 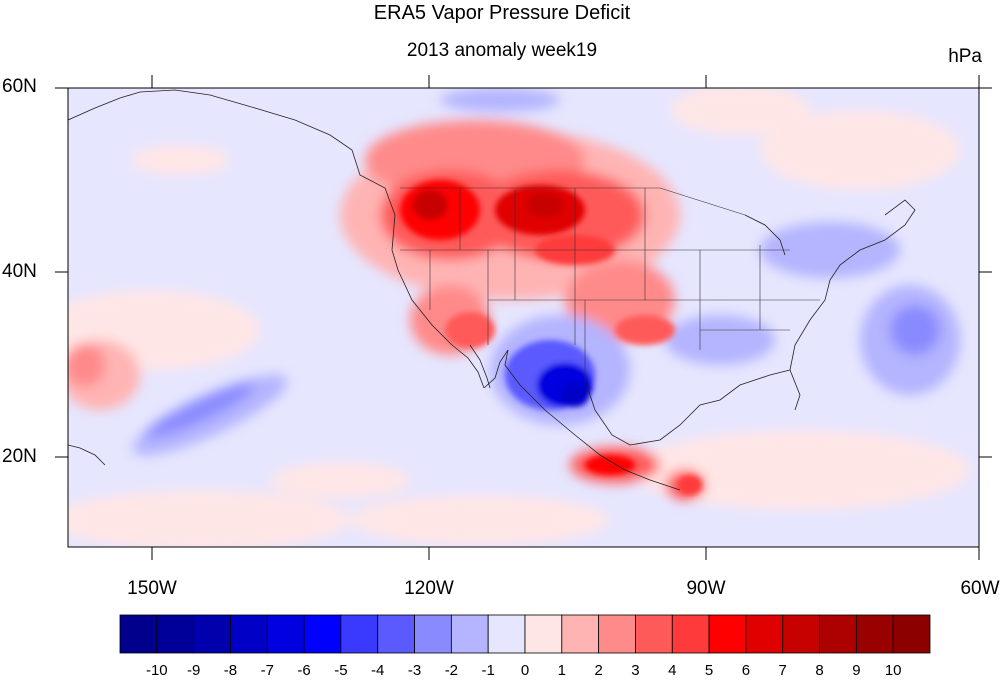 I want to click on colorbar-tick-label: -1, so click(x=488, y=670).